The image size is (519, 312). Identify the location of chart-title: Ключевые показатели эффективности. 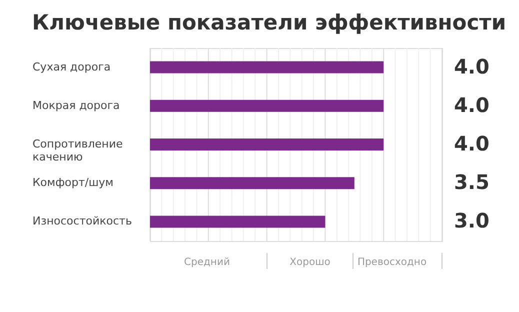
(269, 22).